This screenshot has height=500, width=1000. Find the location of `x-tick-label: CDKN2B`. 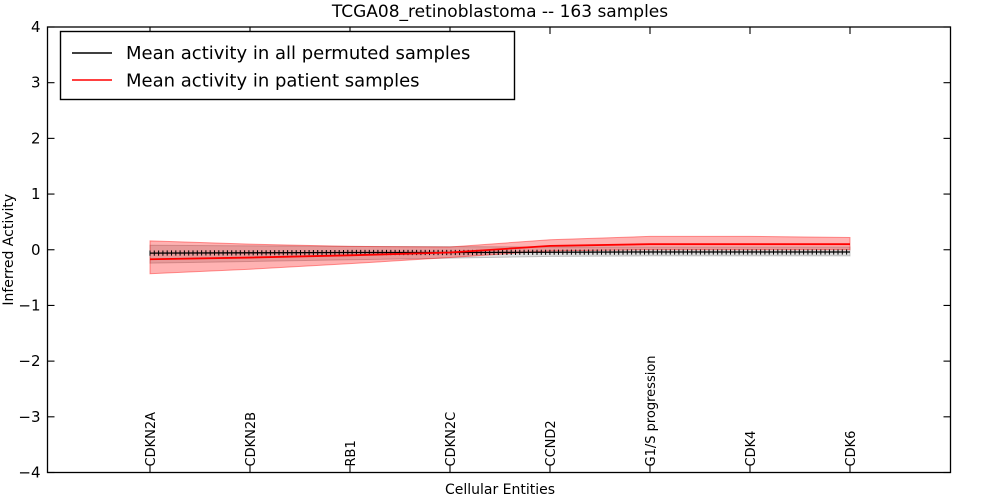

x-tick-label: CDKN2B is located at coordinates (251, 439).